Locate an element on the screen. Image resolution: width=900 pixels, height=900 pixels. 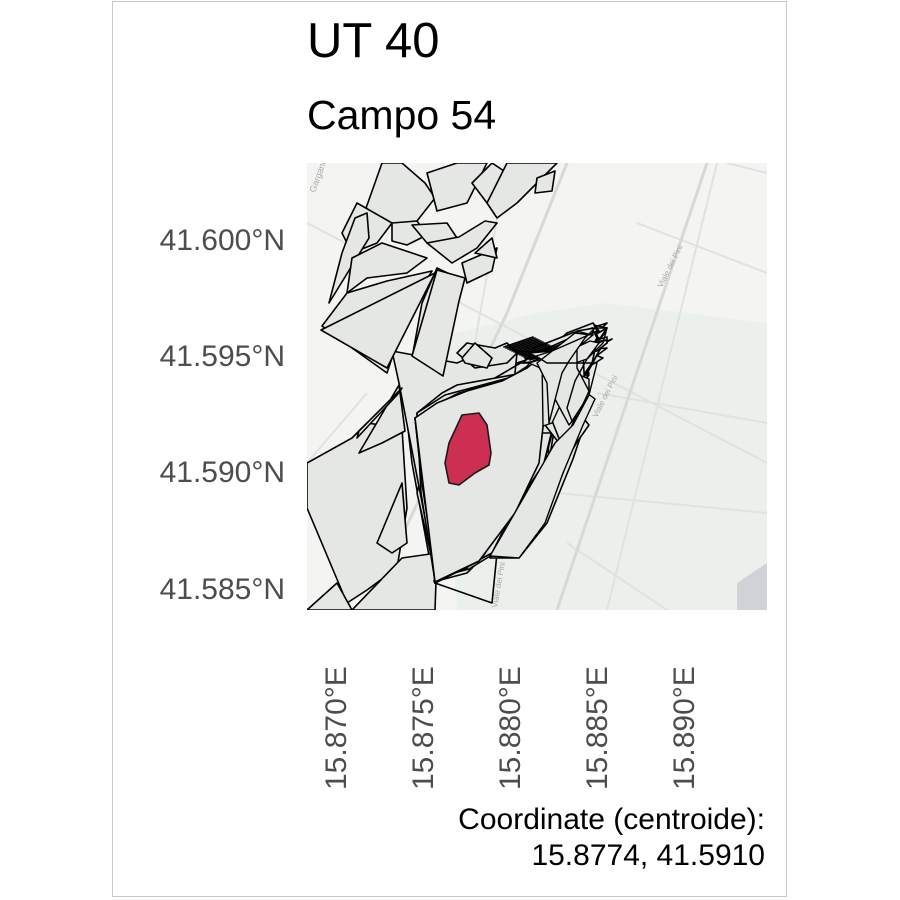
x-tick-label: 15.890°E is located at coordinates (684, 728).